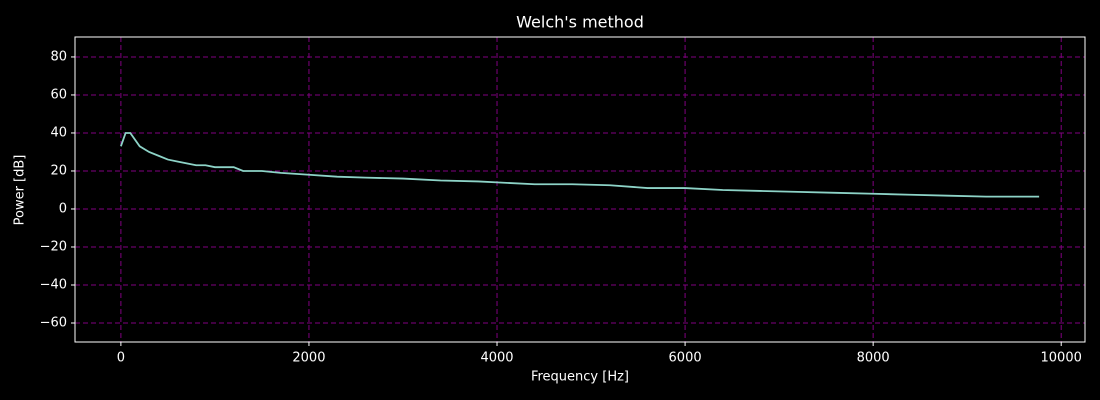 Image resolution: width=1100 pixels, height=400 pixels. What do you see at coordinates (580, 165) in the screenshot?
I see `data-line` at bounding box center [580, 165].